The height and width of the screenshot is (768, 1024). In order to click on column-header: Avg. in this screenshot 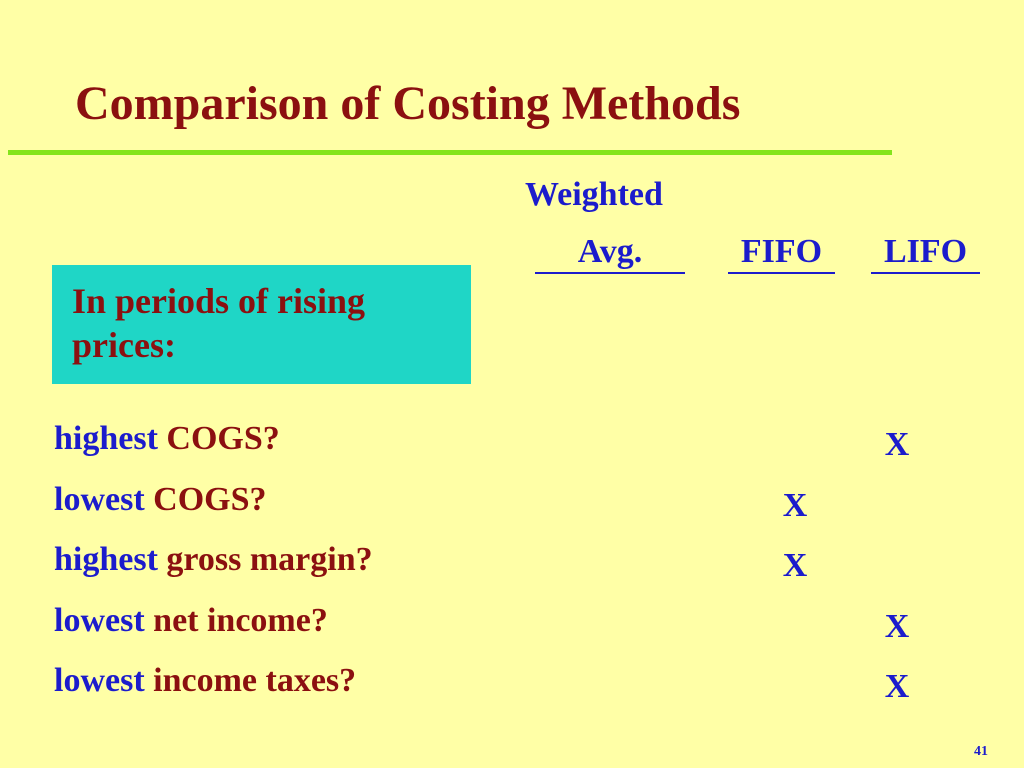, I will do `click(610, 253)`.